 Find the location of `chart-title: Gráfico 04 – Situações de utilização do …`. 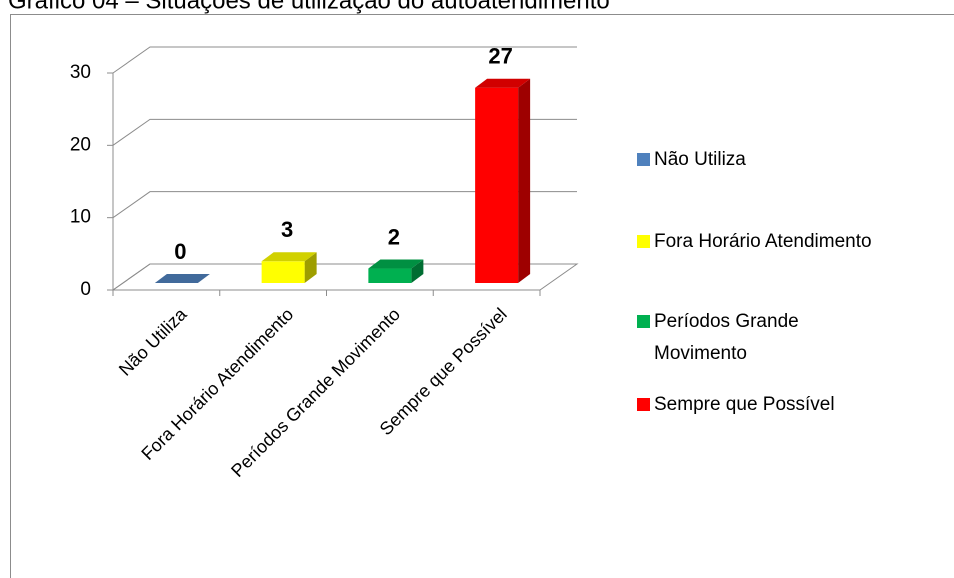

chart-title: Gráfico 04 – Situações de utilização do … is located at coordinates (309, 7).